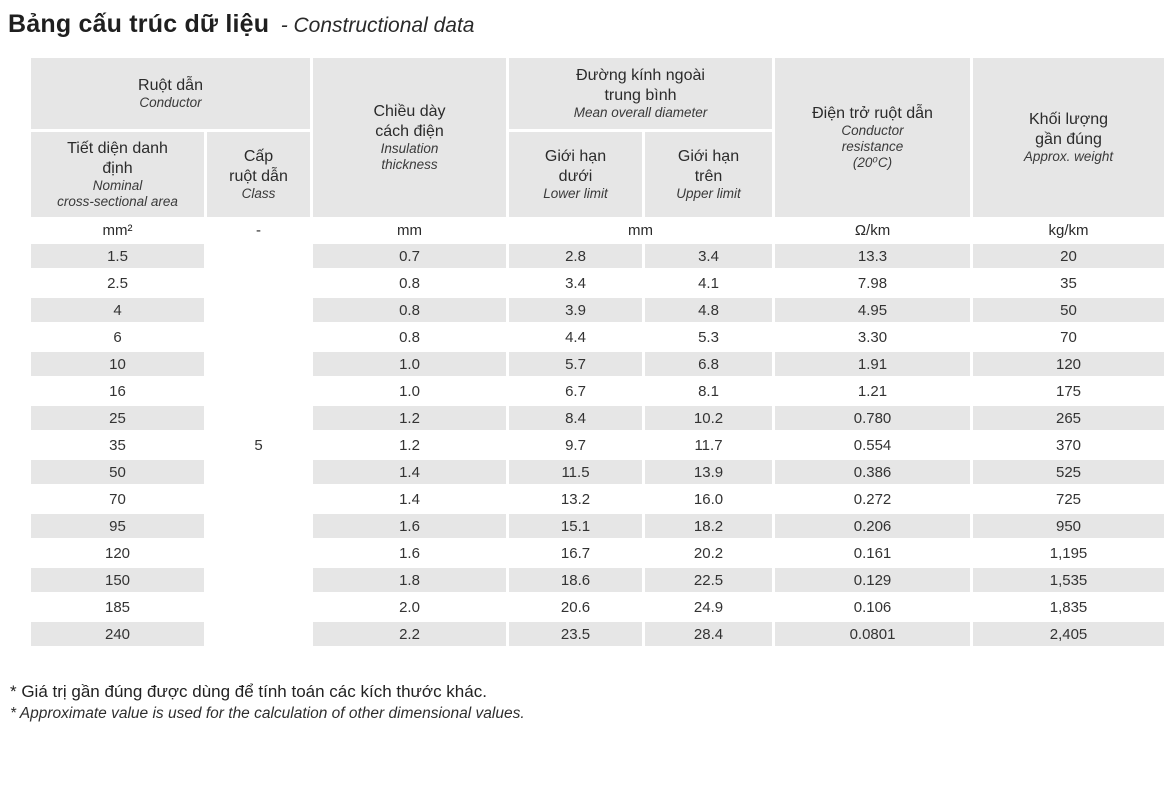 The image size is (1164, 787). Describe the element at coordinates (258, 230) in the screenshot. I see `unit-class: -` at that location.